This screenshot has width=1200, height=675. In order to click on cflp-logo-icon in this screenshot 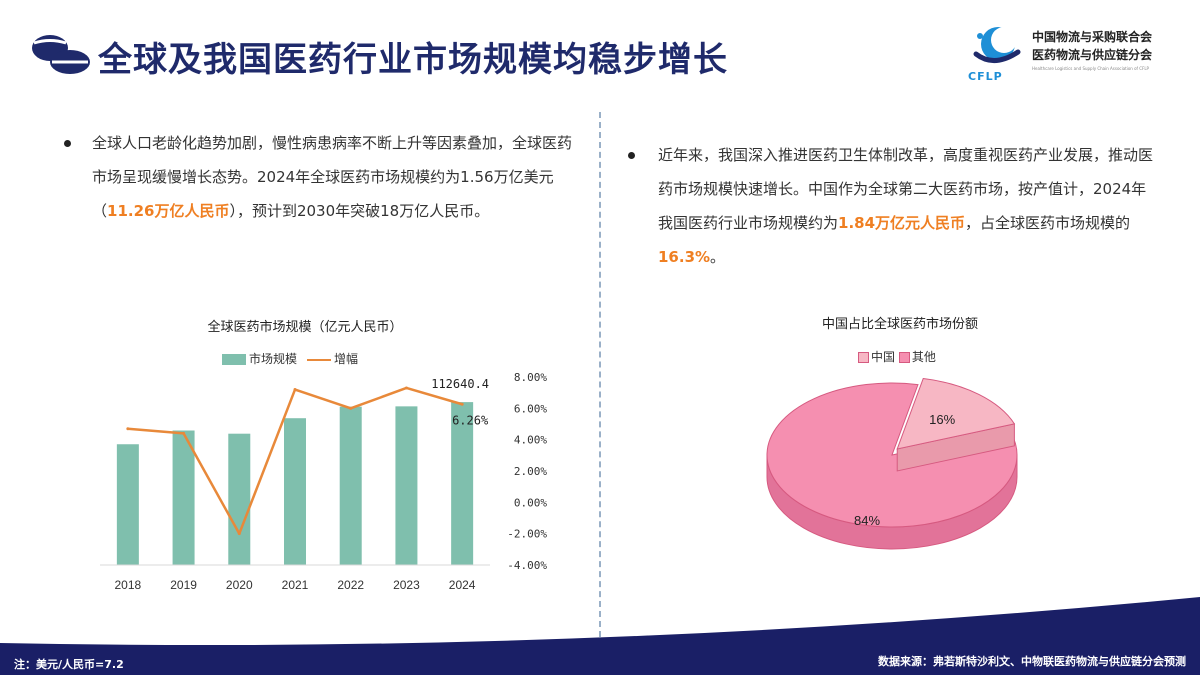, I will do `click(997, 45)`.